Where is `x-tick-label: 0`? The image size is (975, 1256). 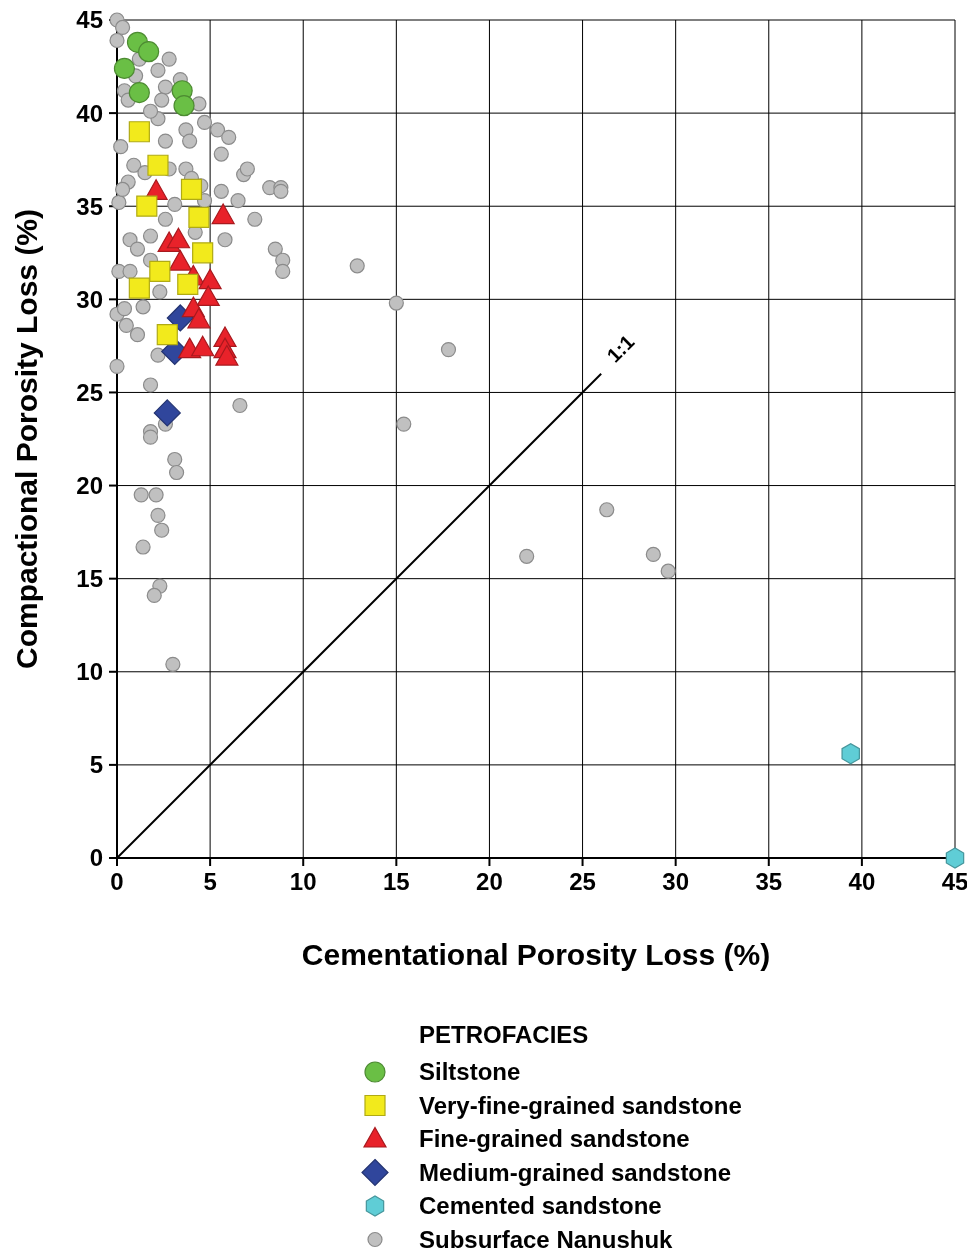
x-tick-label: 0 is located at coordinates (117, 881).